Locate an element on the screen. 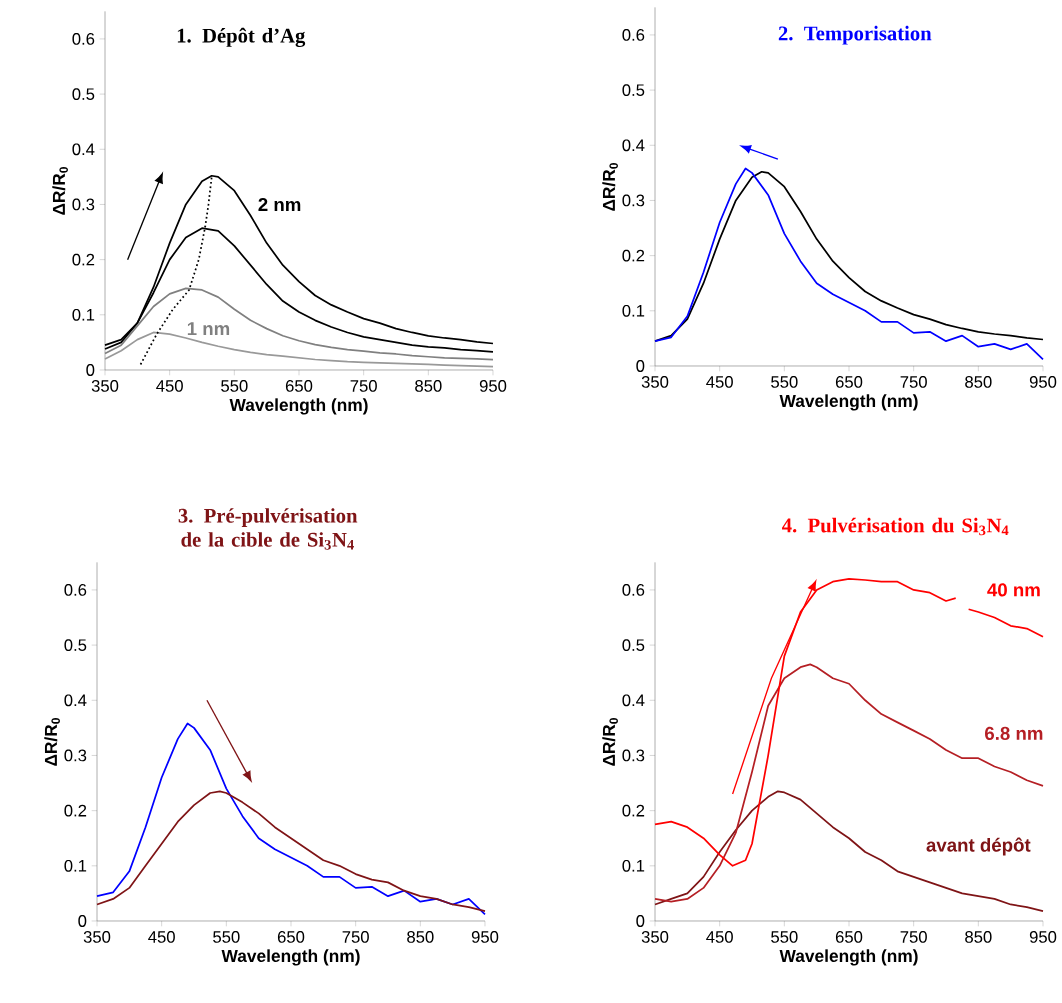 Image resolution: width=1062 pixels, height=1003 pixels. series-label: 1 nm is located at coordinates (208, 329).